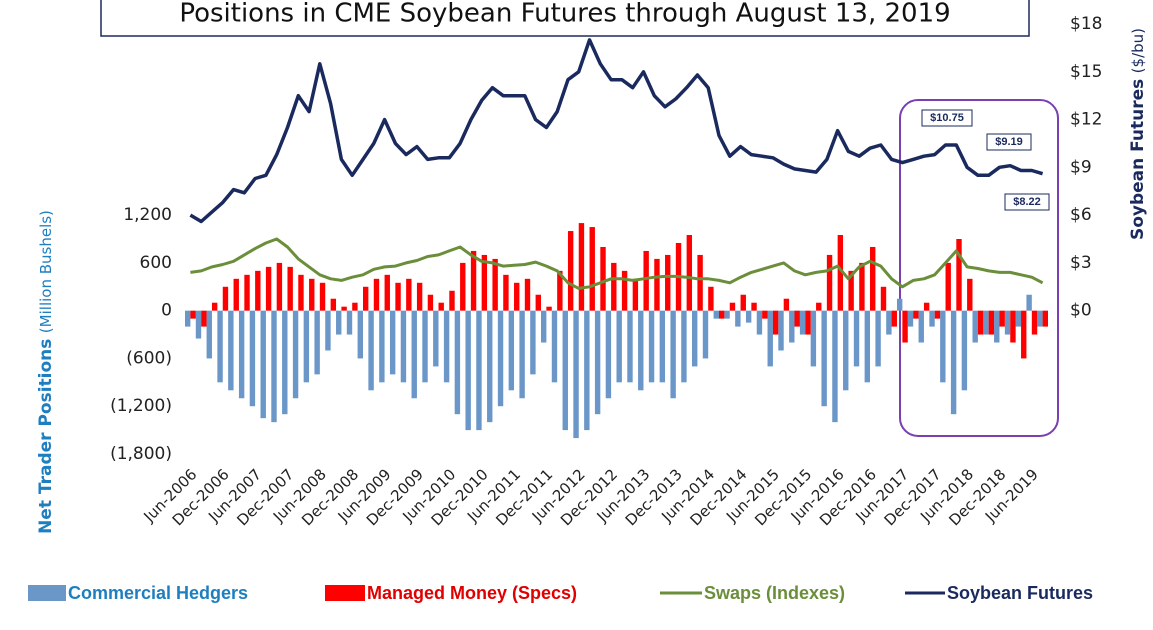 The height and width of the screenshot is (630, 1153). Describe the element at coordinates (1138, 50) in the screenshot. I see `y2-label-unit: ($/bu)` at that location.